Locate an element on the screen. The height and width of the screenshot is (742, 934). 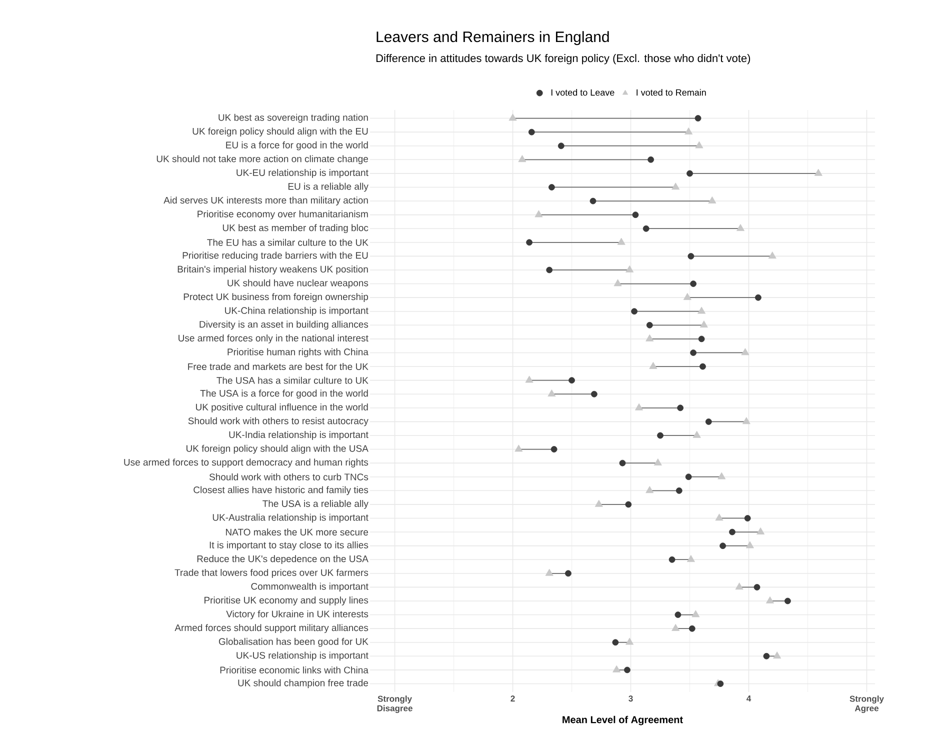
y-tick-label: Use armed forces to support democracy and human rights is located at coordinates (246, 463).